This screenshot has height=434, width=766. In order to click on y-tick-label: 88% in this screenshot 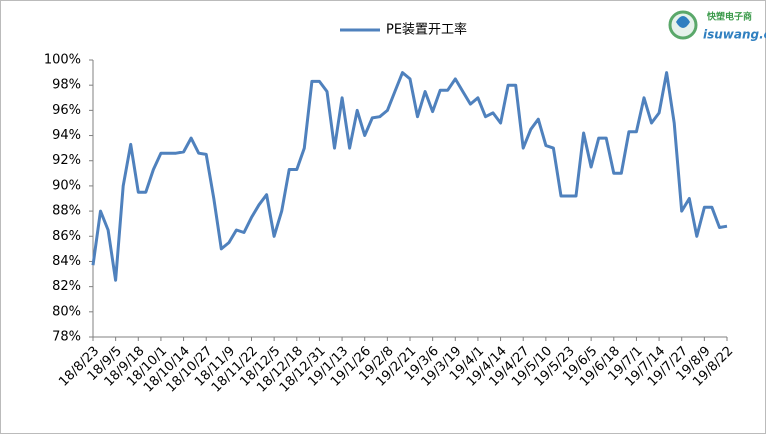, I will do `click(66, 211)`.